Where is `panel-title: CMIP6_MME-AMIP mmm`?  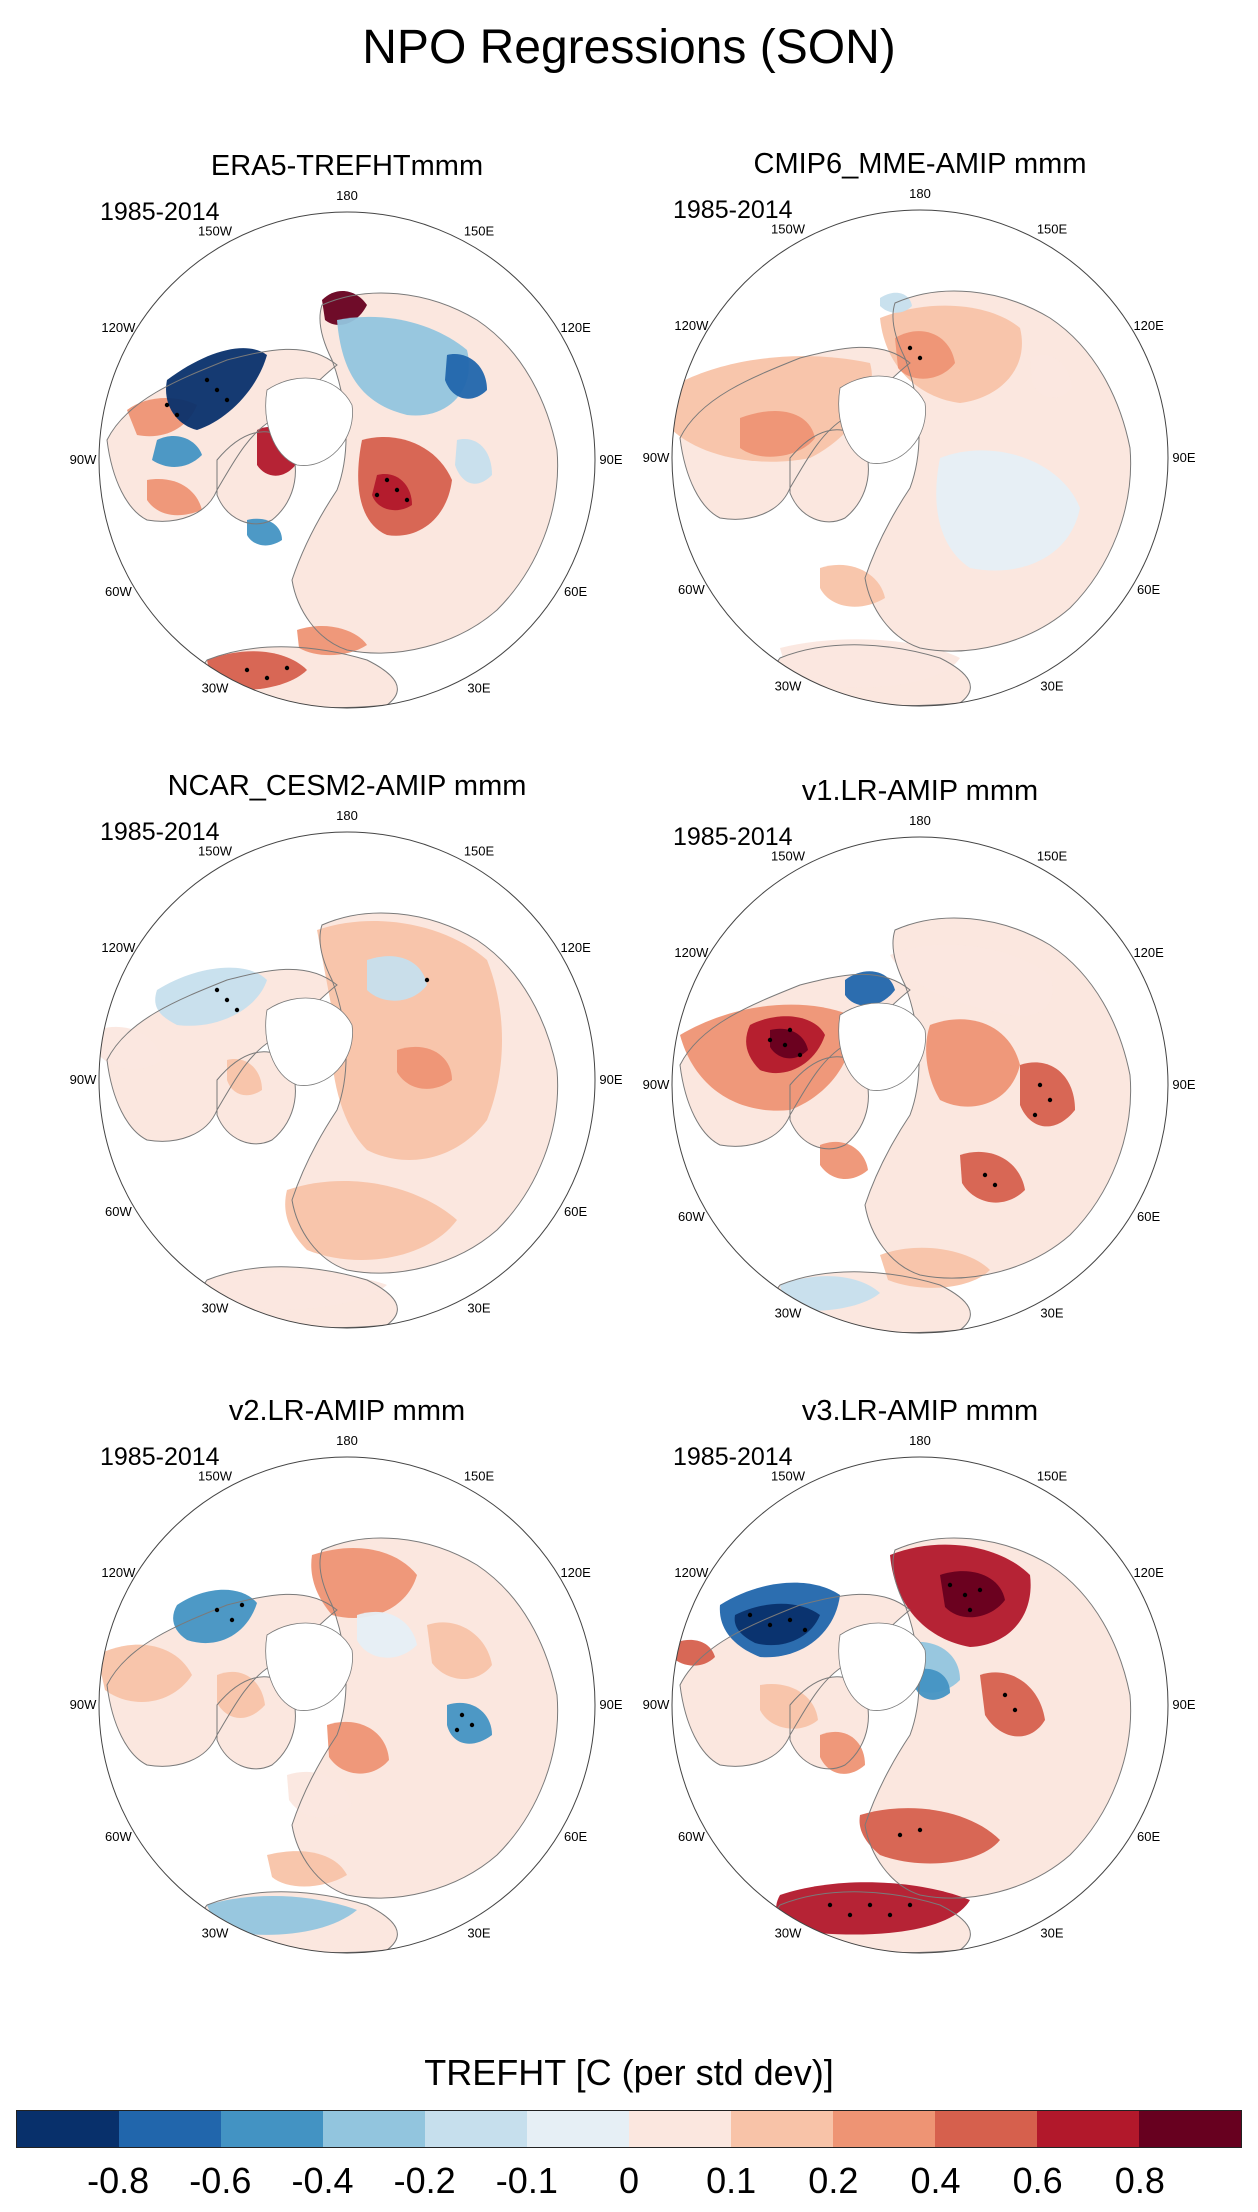
panel-title: CMIP6_MME-AMIP mmm is located at coordinates (920, 164).